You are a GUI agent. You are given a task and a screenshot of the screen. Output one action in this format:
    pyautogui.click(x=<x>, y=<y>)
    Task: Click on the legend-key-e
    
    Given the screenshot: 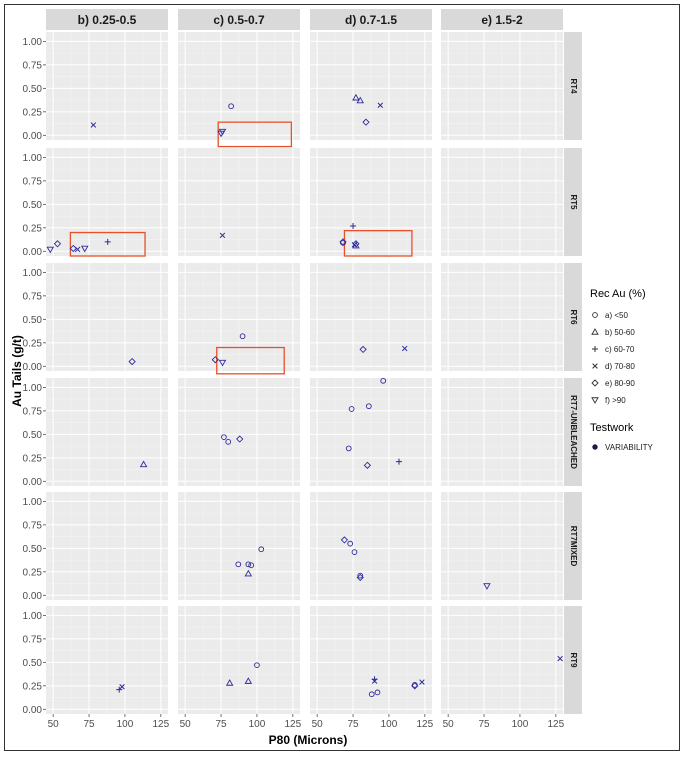 What is the action you would take?
    pyautogui.click(x=595, y=383)
    